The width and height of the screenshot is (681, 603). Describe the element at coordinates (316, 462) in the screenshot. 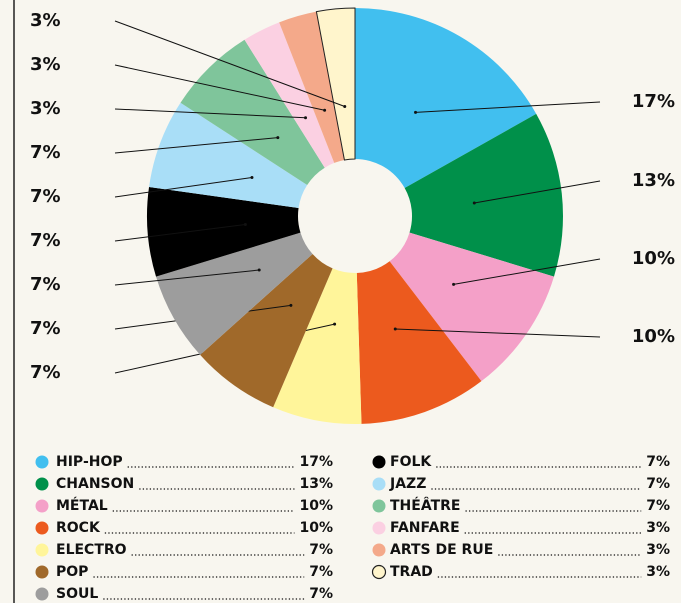

I see `legend-value: 17%` at that location.